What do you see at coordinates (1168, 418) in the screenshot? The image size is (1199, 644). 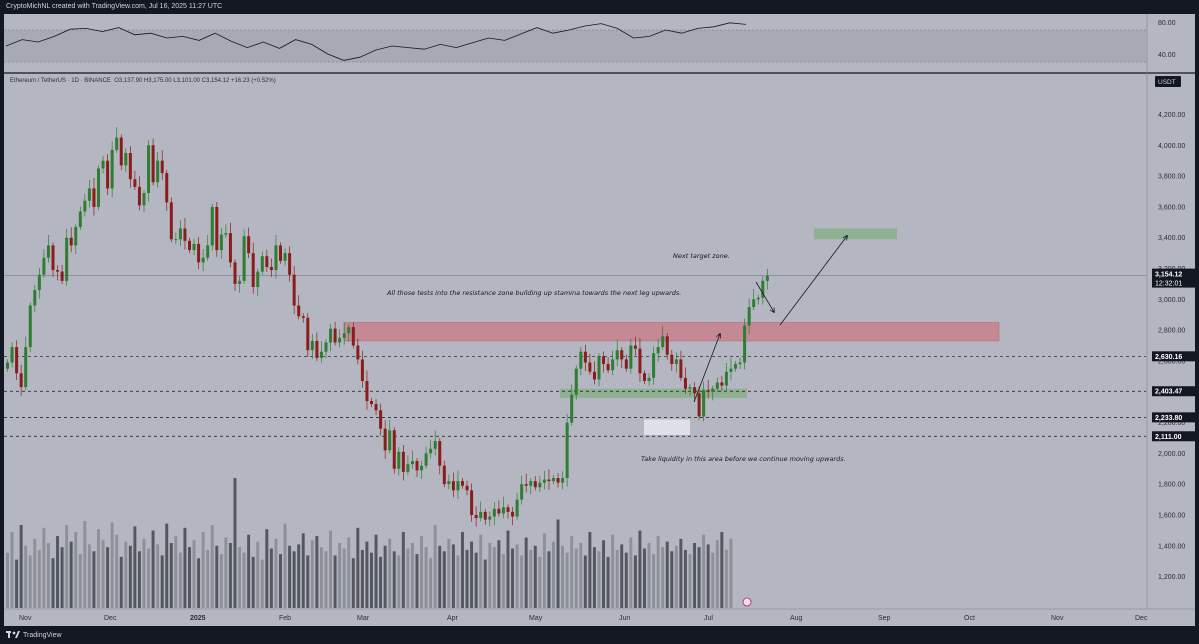 I see `level-price-label: 2,233.80` at bounding box center [1168, 418].